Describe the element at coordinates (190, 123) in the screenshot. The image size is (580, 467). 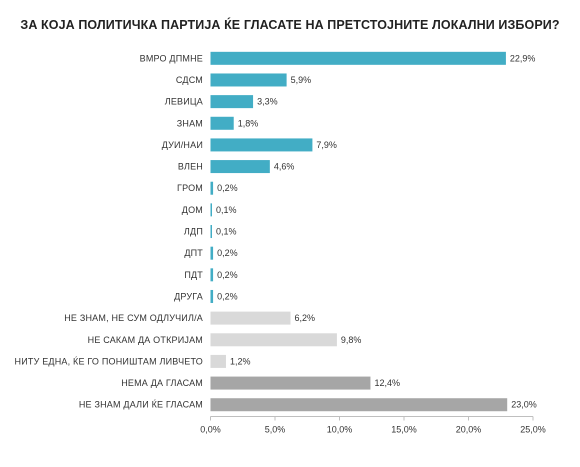
I see `category-label: ЗНАМ` at that location.